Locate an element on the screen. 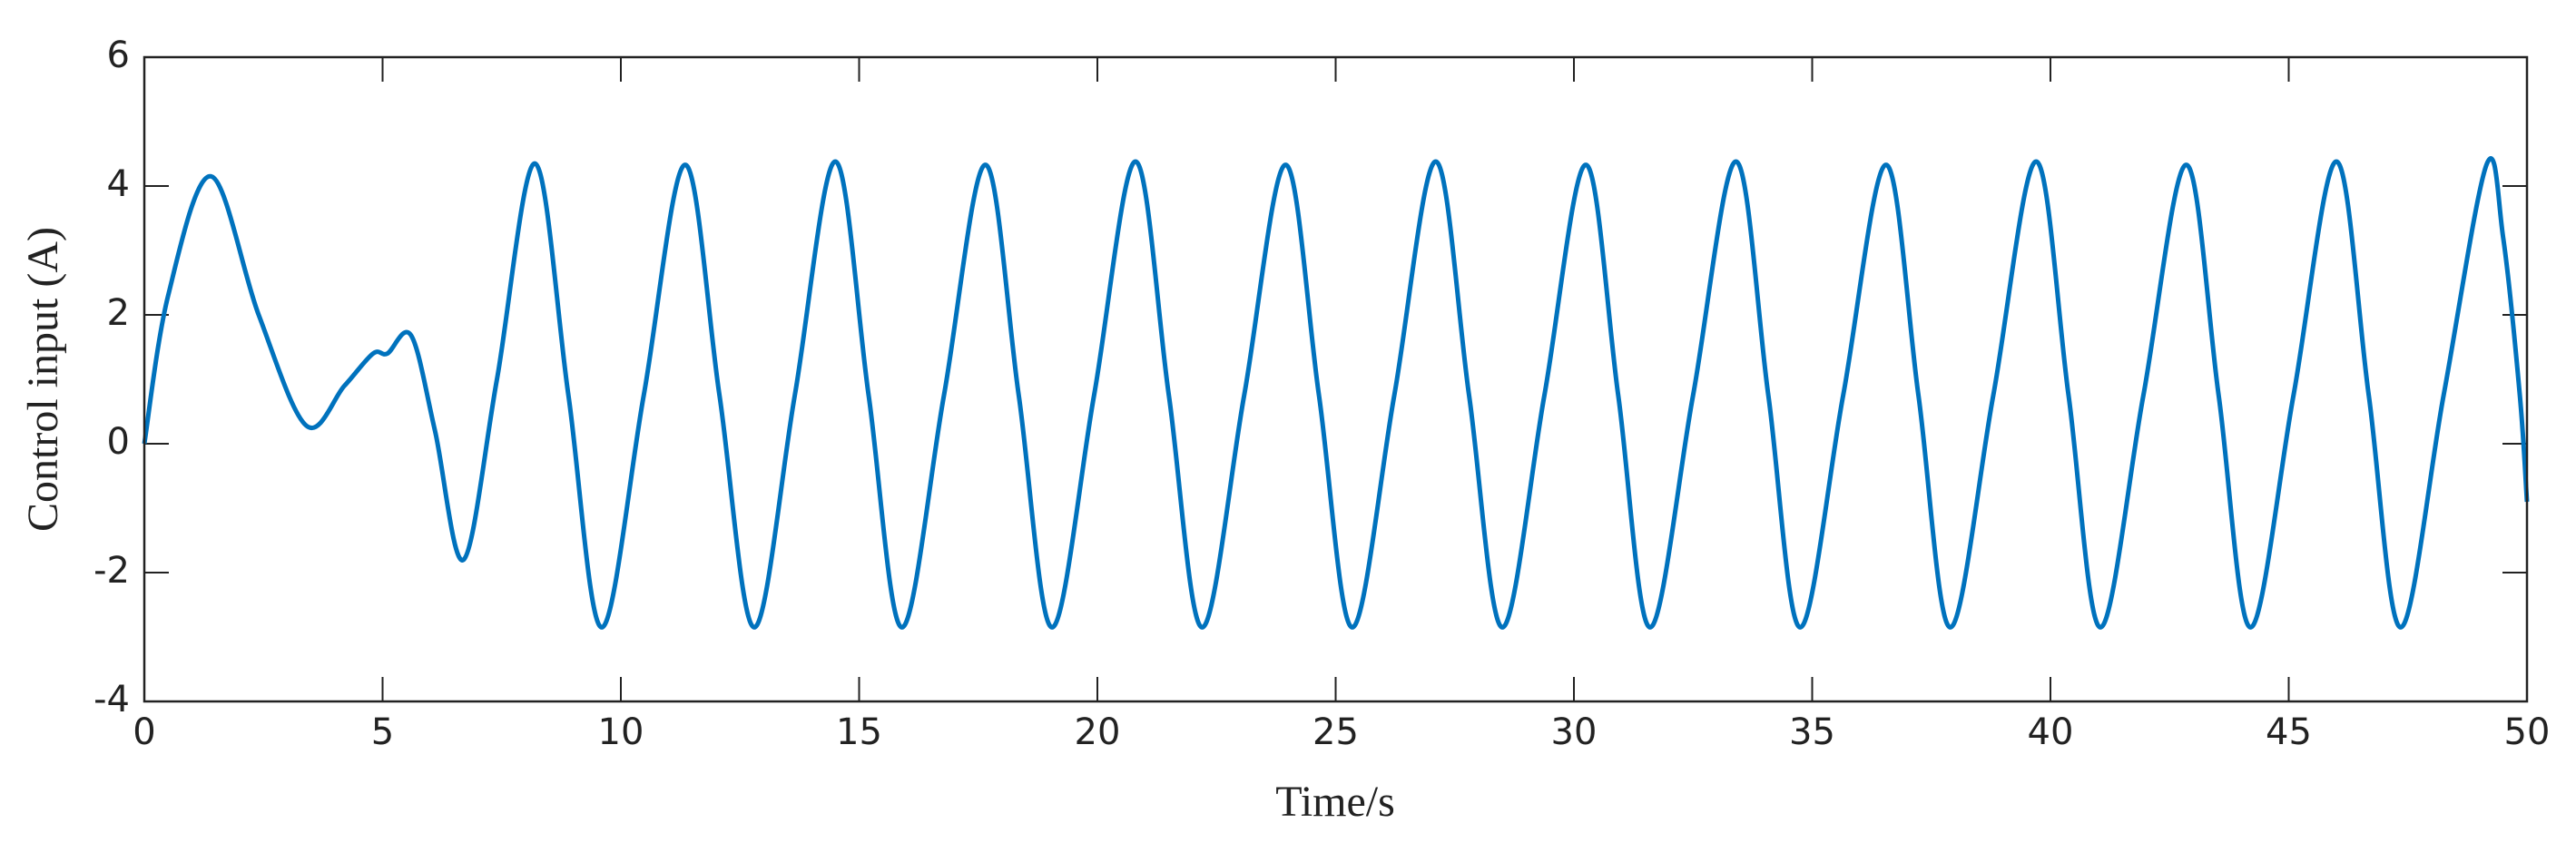 The width and height of the screenshot is (2576, 843). x-tick-label: 25 is located at coordinates (1336, 732).